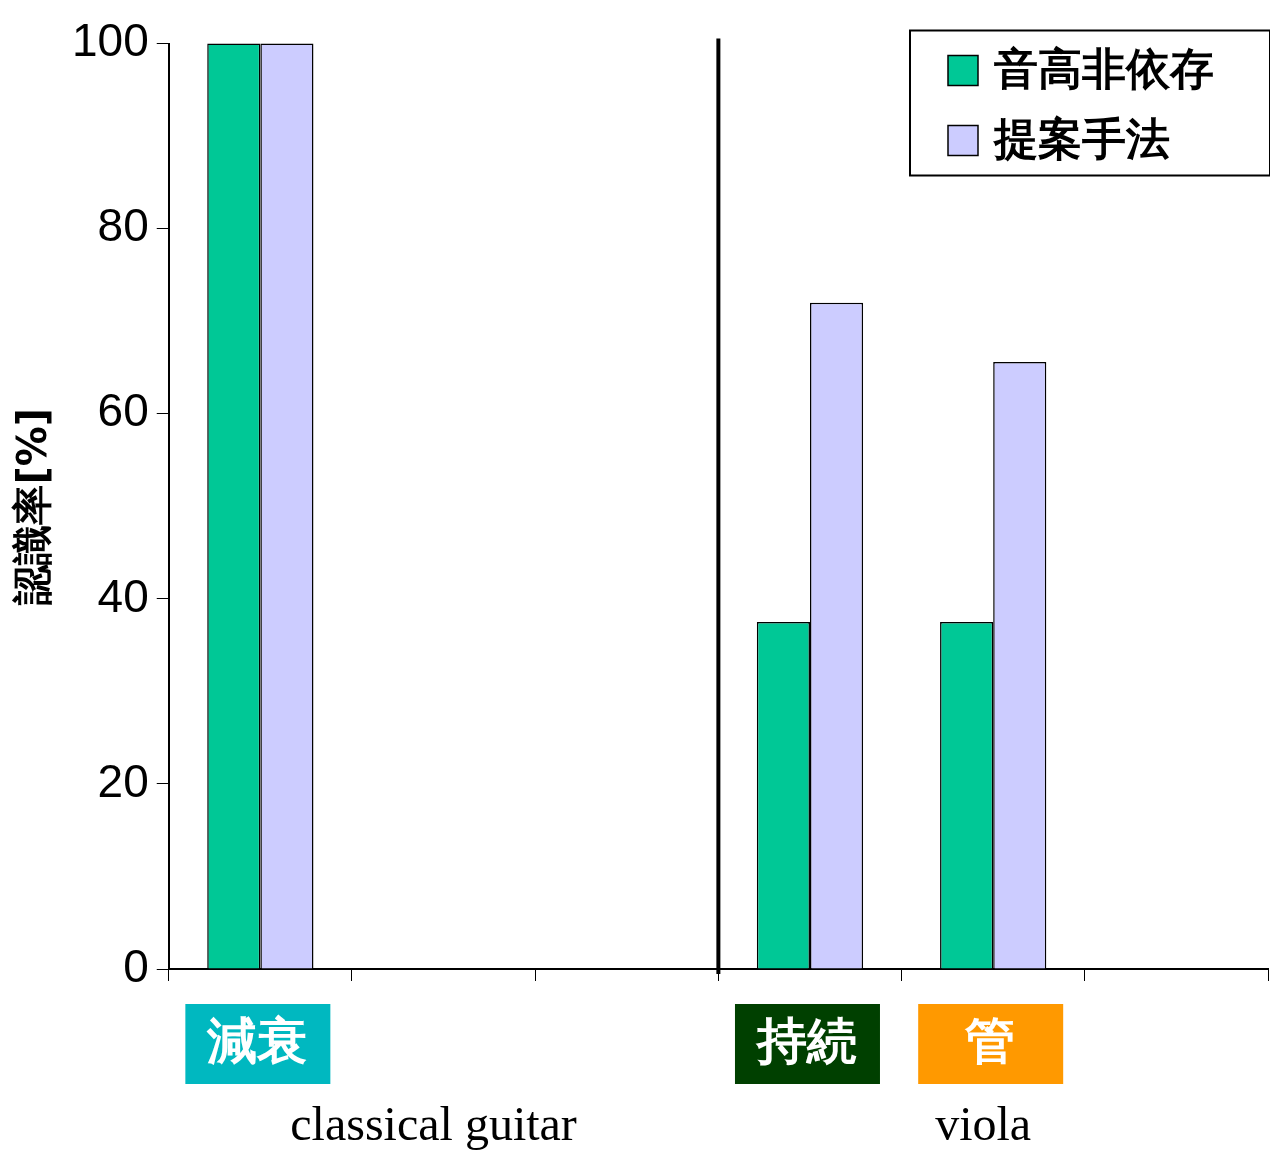  I want to click on legend-label: 提案手法, so click(1081, 139).